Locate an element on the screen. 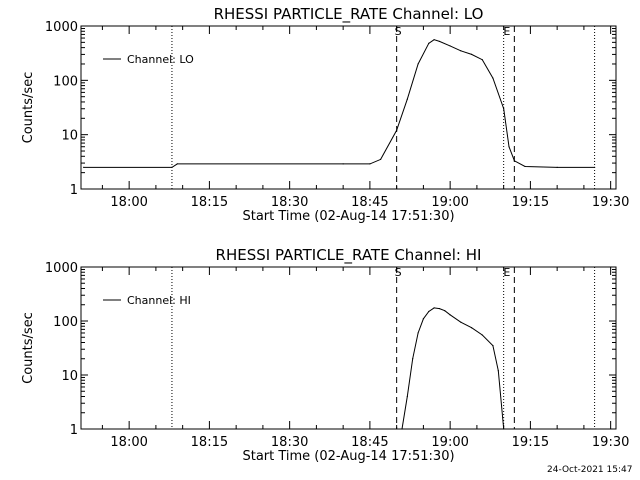 Image resolution: width=640 pixels, height=480 pixels. footer-timestamp: 24-Oct-2021 15:47 is located at coordinates (590, 470).